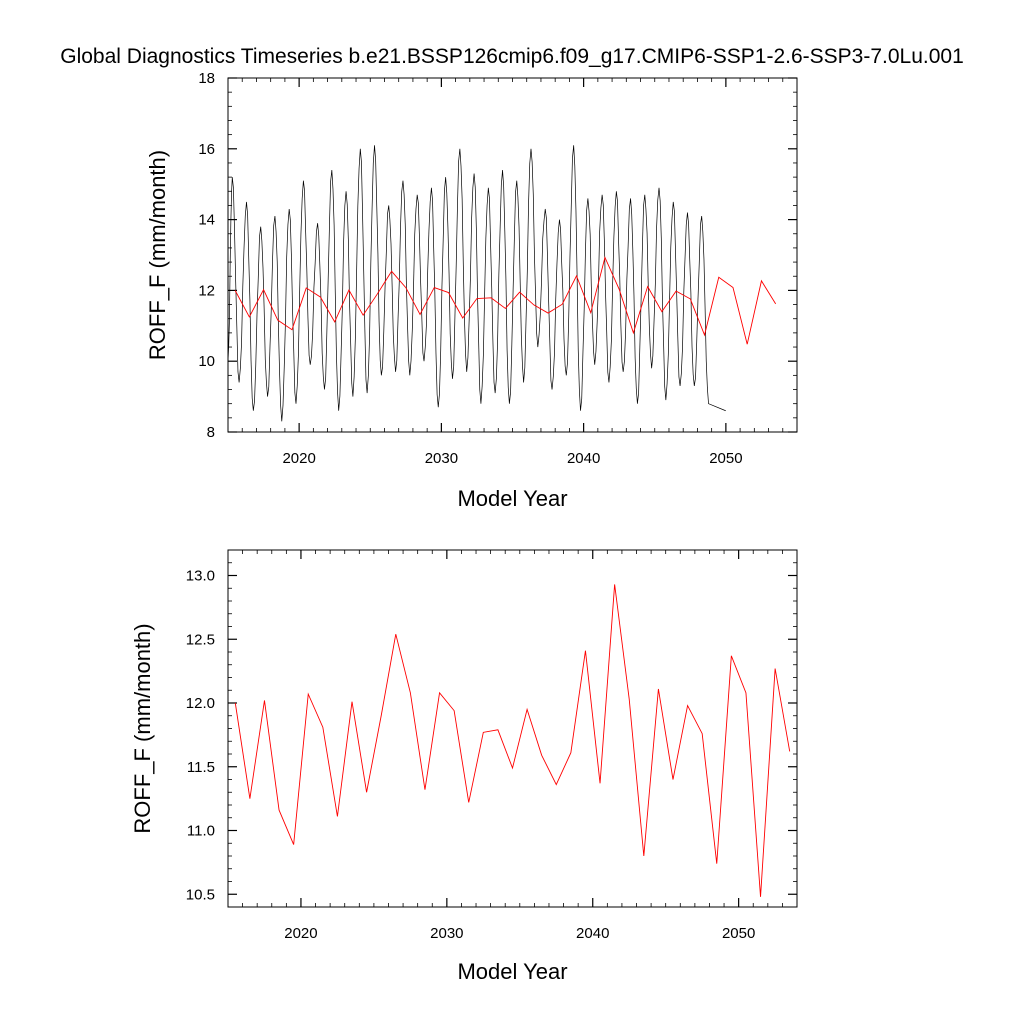  I want to click on y-tick-label: 10.5, so click(200, 894).